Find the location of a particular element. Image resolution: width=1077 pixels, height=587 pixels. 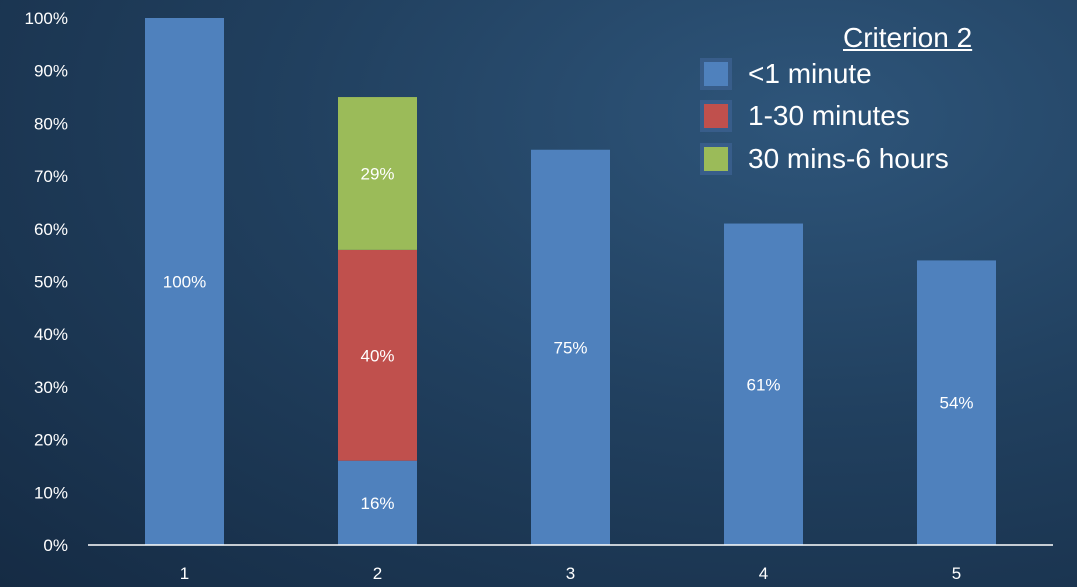

y-tick-label: 90% is located at coordinates (51, 71).